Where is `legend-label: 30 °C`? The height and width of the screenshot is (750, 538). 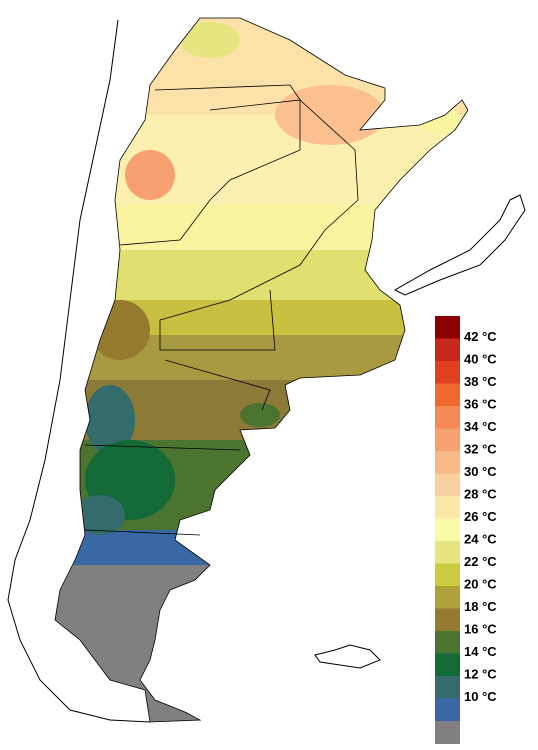
legend-label: 30 °C is located at coordinates (480, 471).